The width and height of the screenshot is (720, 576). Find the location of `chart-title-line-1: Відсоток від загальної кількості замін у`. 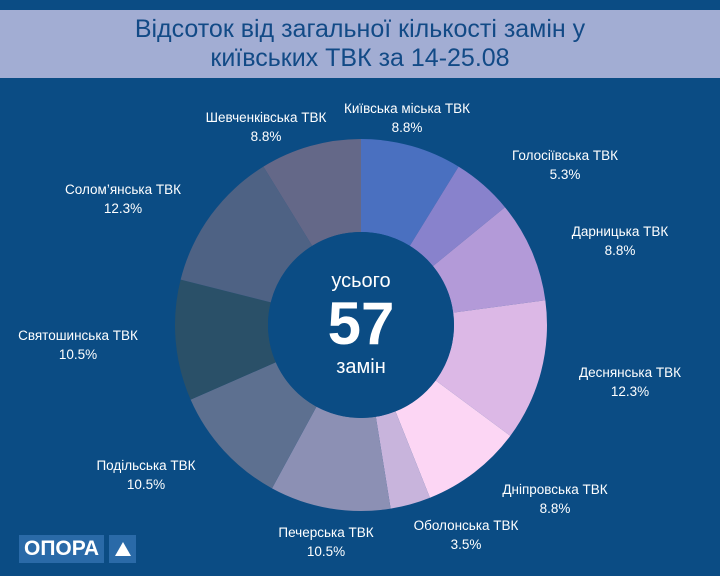

chart-title-line-1: Відсоток від загальної кількості замін у is located at coordinates (360, 29).